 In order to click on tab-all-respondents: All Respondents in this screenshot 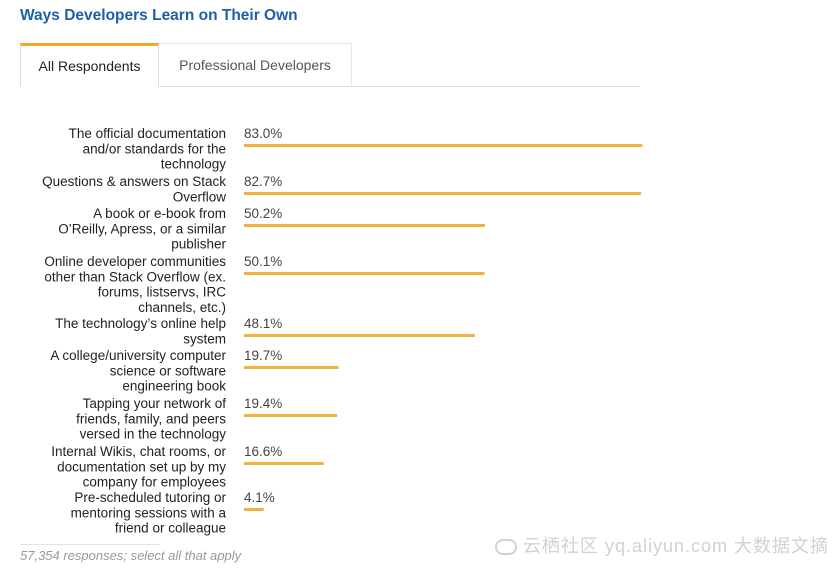, I will do `click(89, 65)`.